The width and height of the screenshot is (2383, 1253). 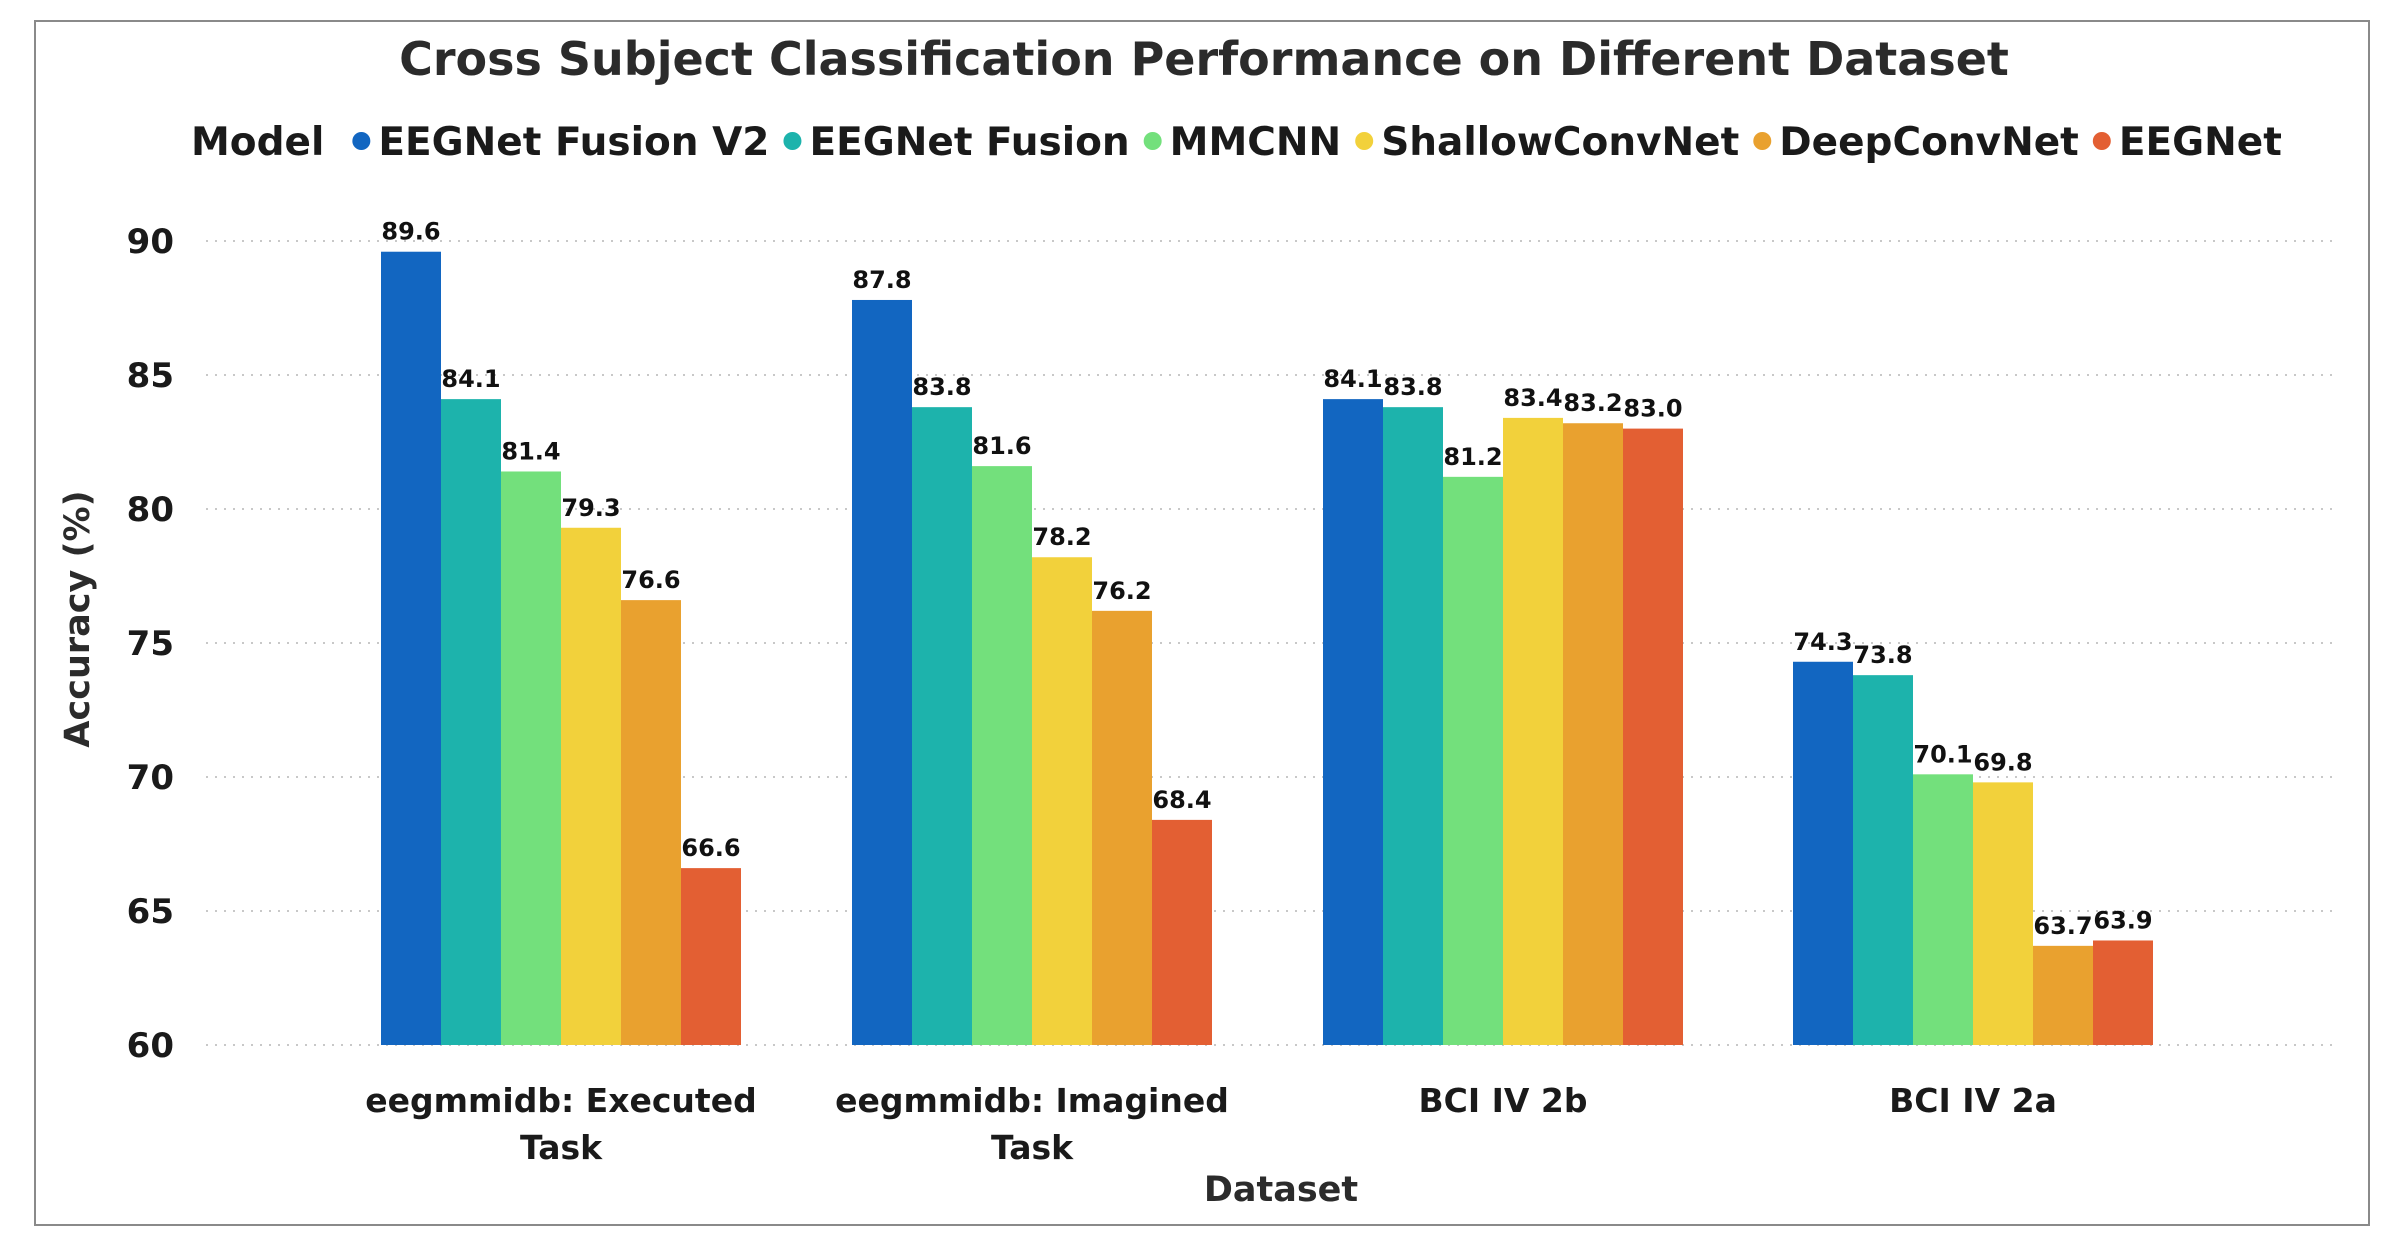 I want to click on data-label: 63.9, so click(x=2122, y=920).